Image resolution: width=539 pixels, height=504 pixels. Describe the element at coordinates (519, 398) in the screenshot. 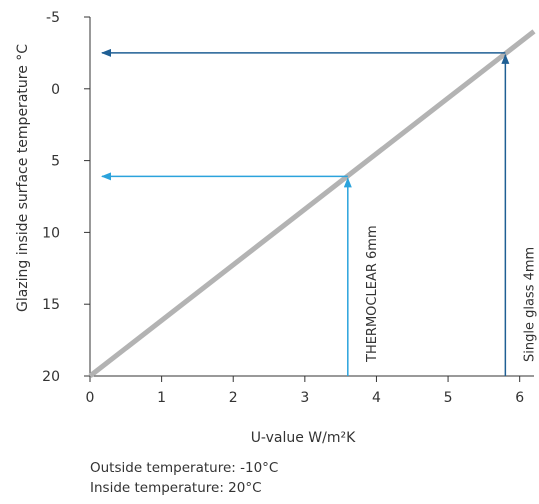

I see `x-tick-label: 6` at that location.